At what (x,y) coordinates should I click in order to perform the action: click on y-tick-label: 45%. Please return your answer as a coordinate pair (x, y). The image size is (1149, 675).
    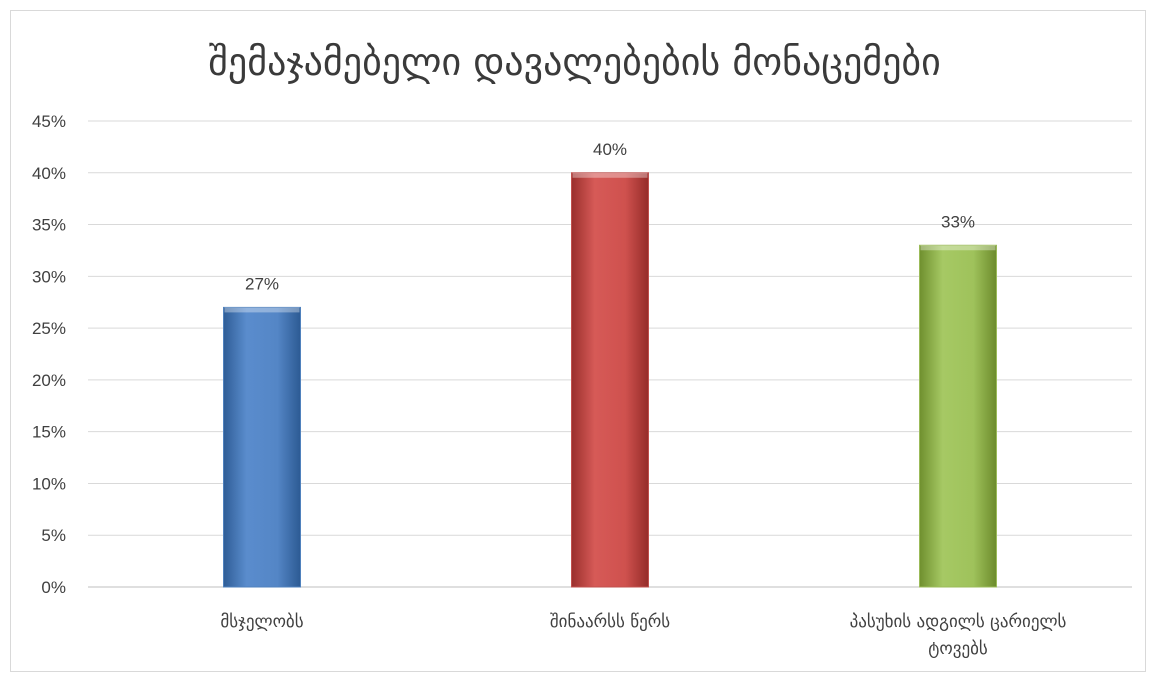
    Looking at the image, I should click on (49, 121).